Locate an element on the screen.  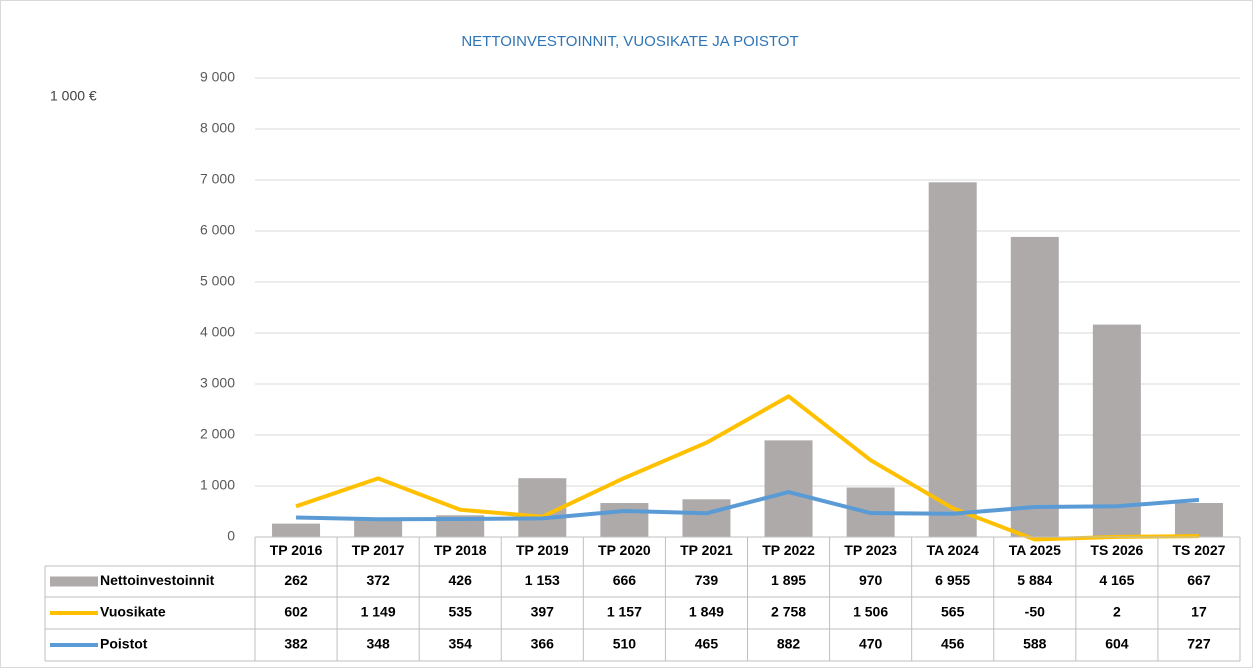
table-value: 604 is located at coordinates (1117, 644).